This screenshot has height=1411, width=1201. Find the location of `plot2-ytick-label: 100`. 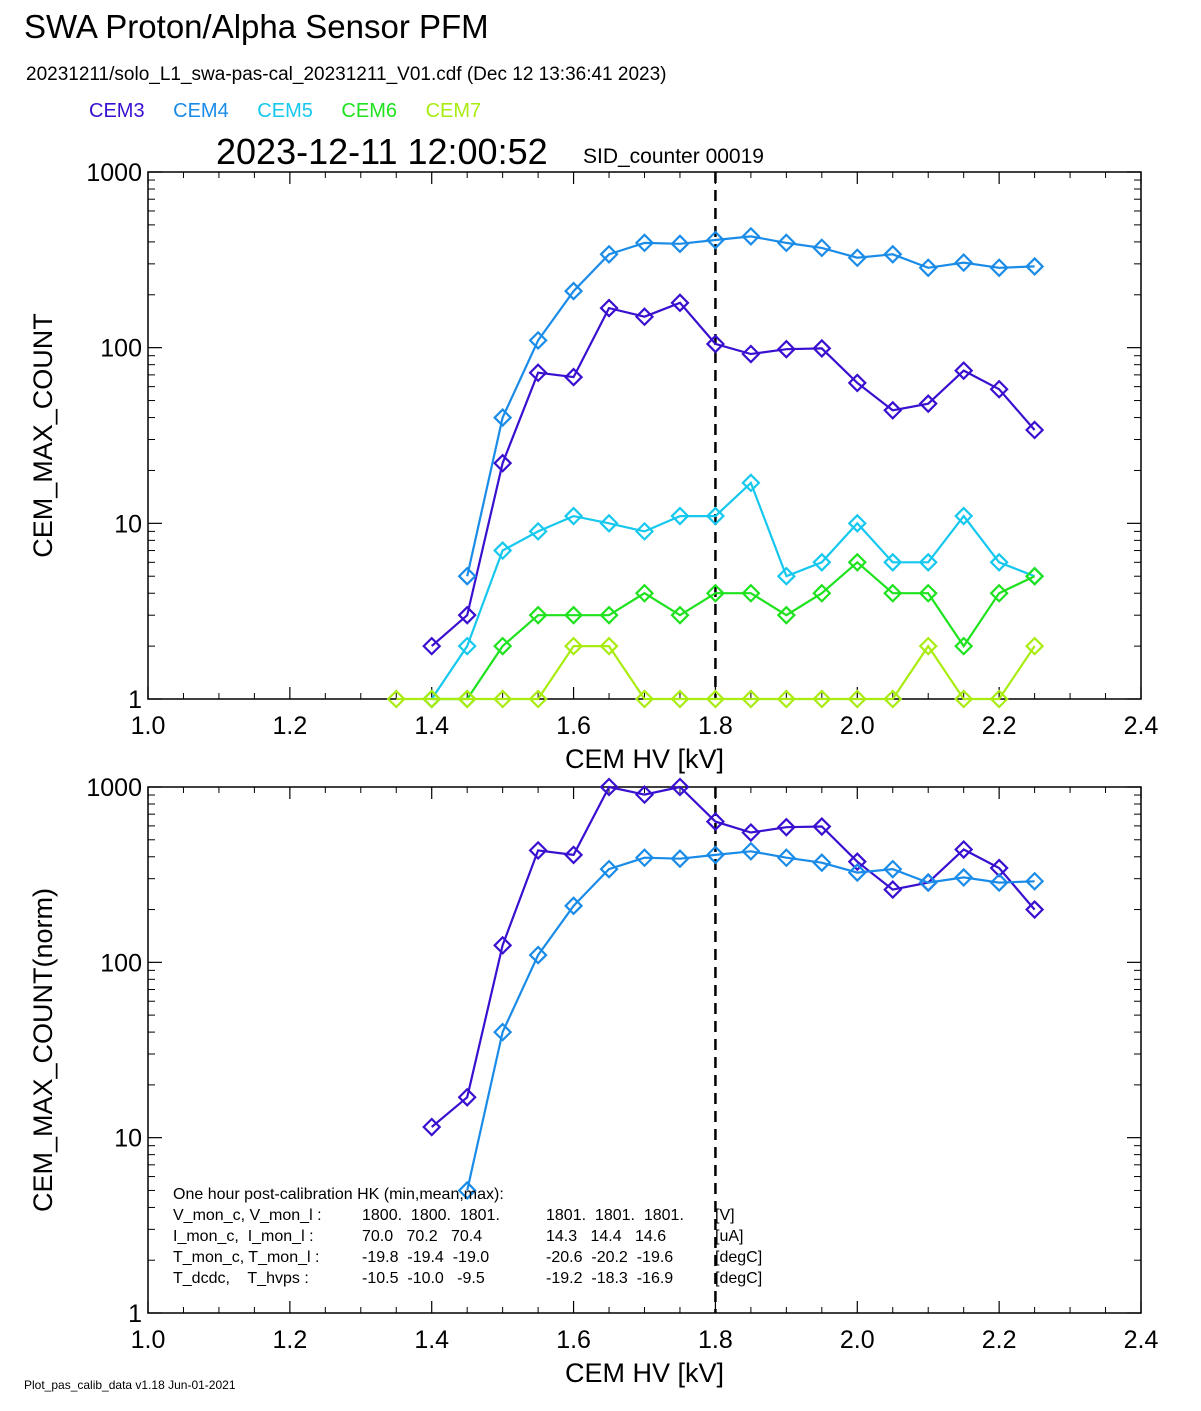

plot2-ytick-label: 100 is located at coordinates (121, 963).